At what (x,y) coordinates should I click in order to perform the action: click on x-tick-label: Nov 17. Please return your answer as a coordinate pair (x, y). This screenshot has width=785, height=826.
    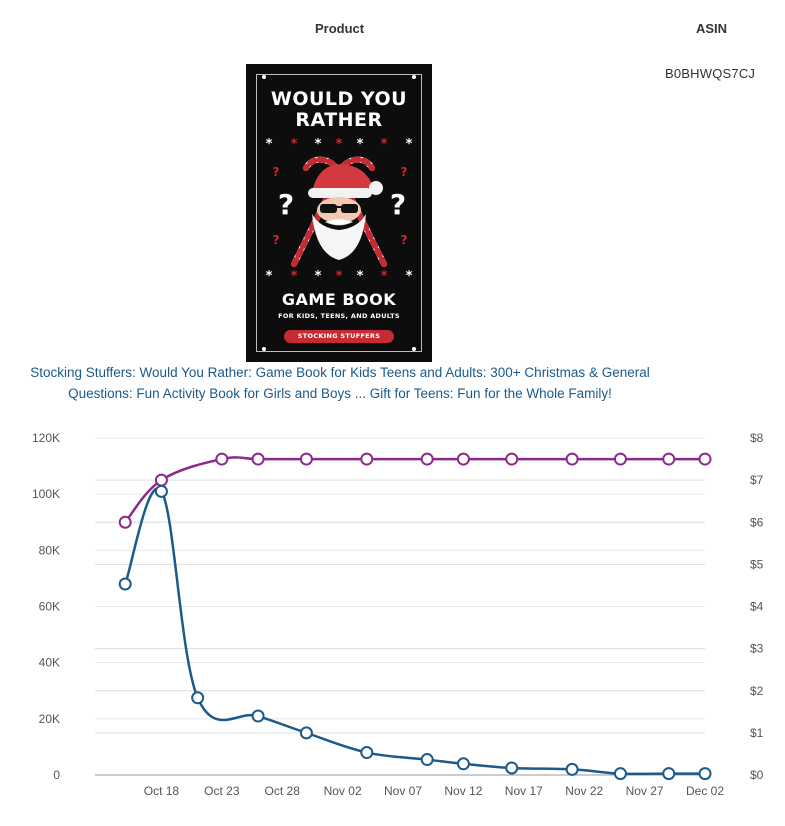
    Looking at the image, I should click on (524, 791).